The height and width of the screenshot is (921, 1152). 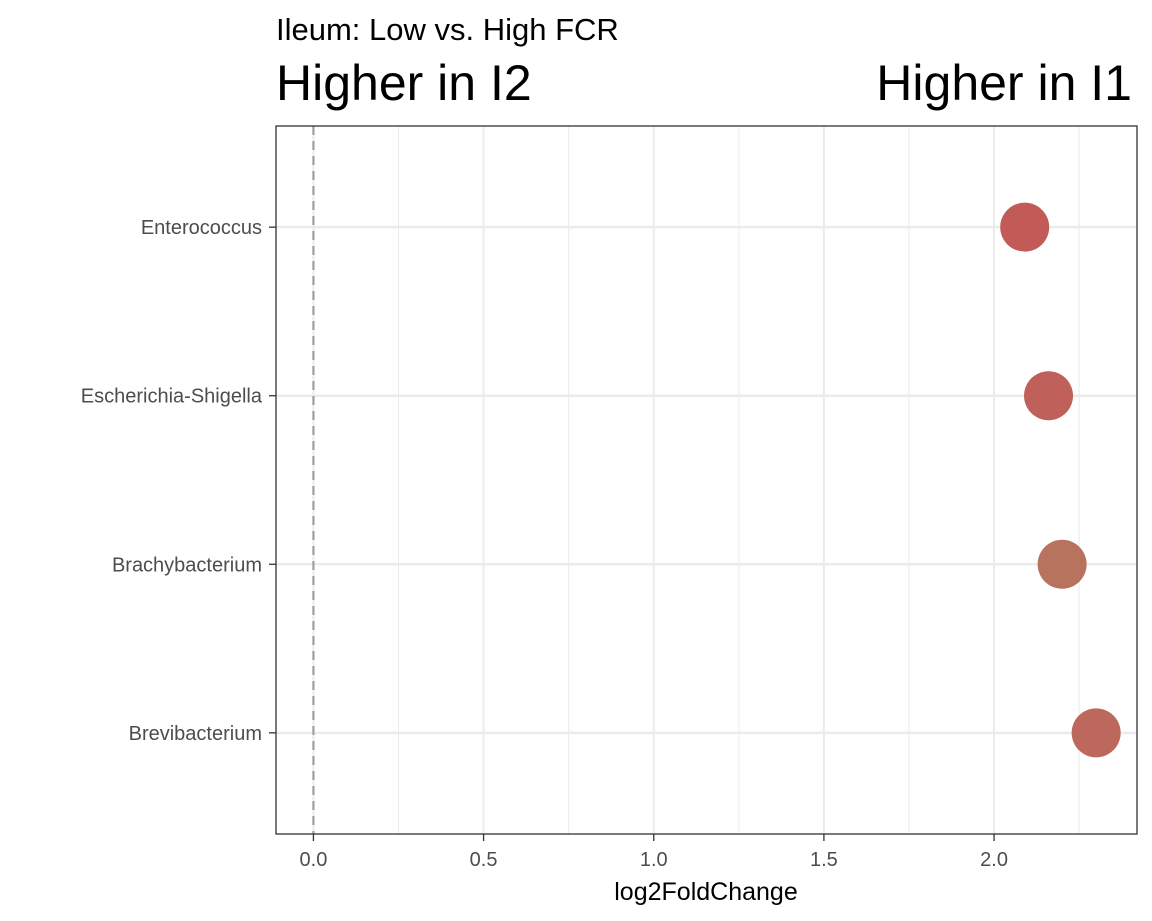 I want to click on x-tick-label: 0.0, so click(x=314, y=860).